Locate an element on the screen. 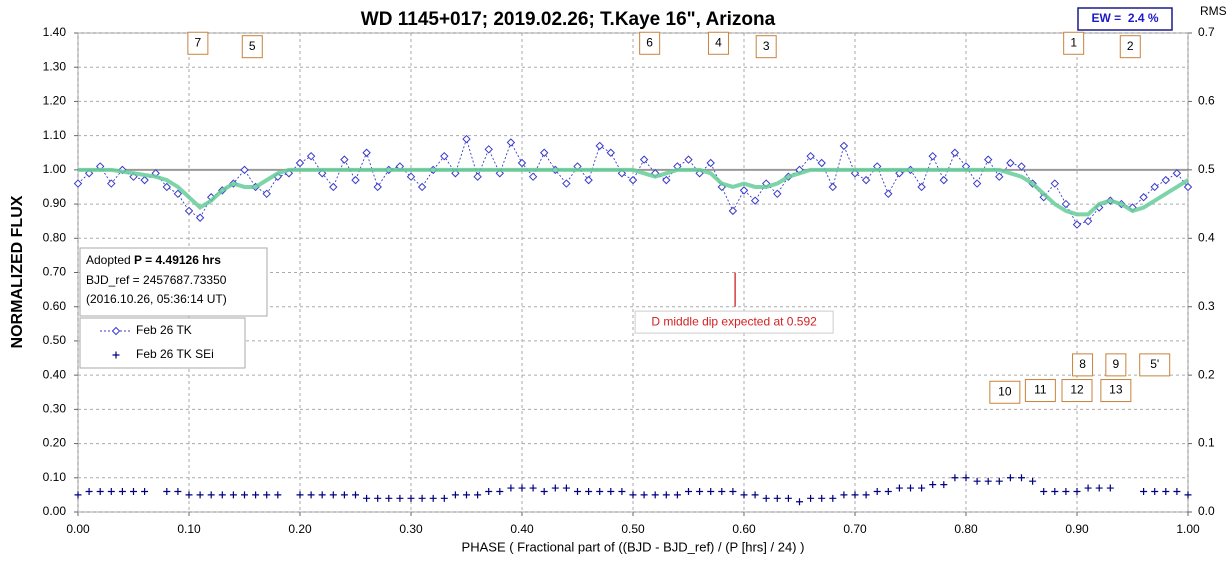  series-line is located at coordinates (633, 181).